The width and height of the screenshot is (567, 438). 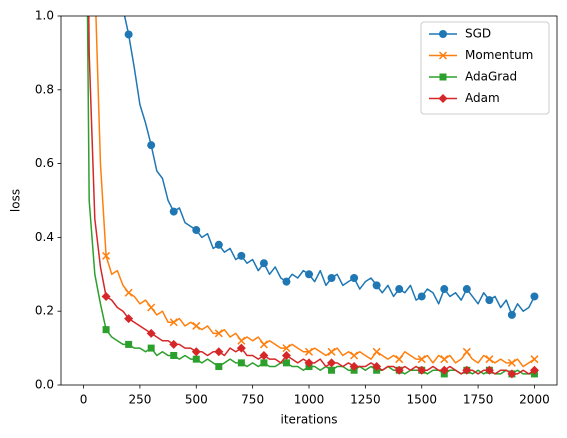 I want to click on legend-label: Adam, so click(x=482, y=98).